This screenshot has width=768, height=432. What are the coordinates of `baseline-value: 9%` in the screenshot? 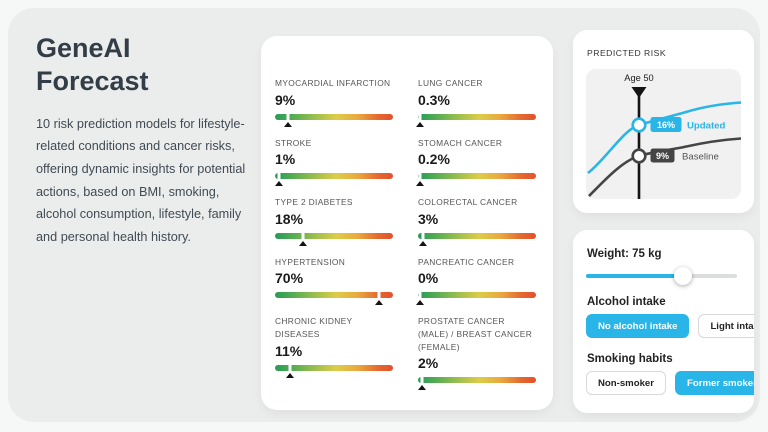 It's located at (662, 156).